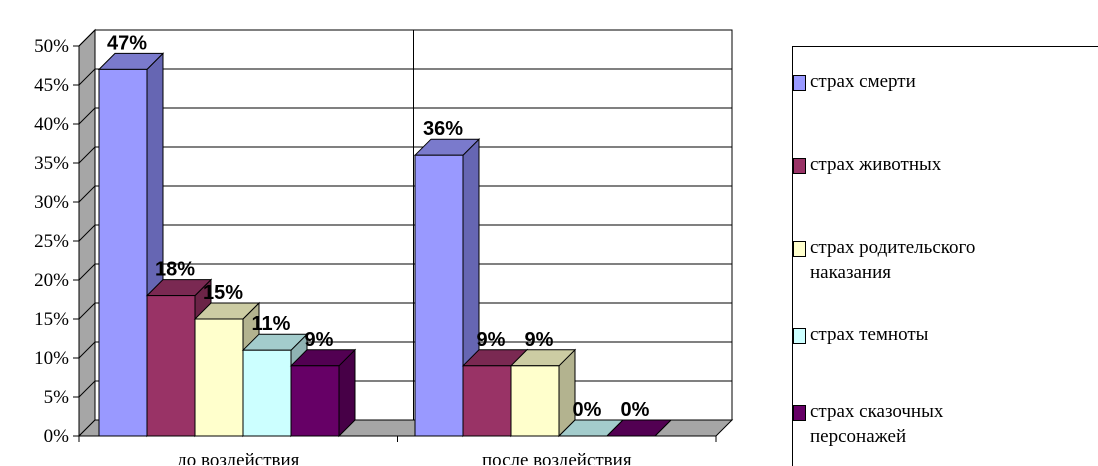 The width and height of the screenshot is (1098, 466). I want to click on x-category-label: до воздействия, so click(238, 457).